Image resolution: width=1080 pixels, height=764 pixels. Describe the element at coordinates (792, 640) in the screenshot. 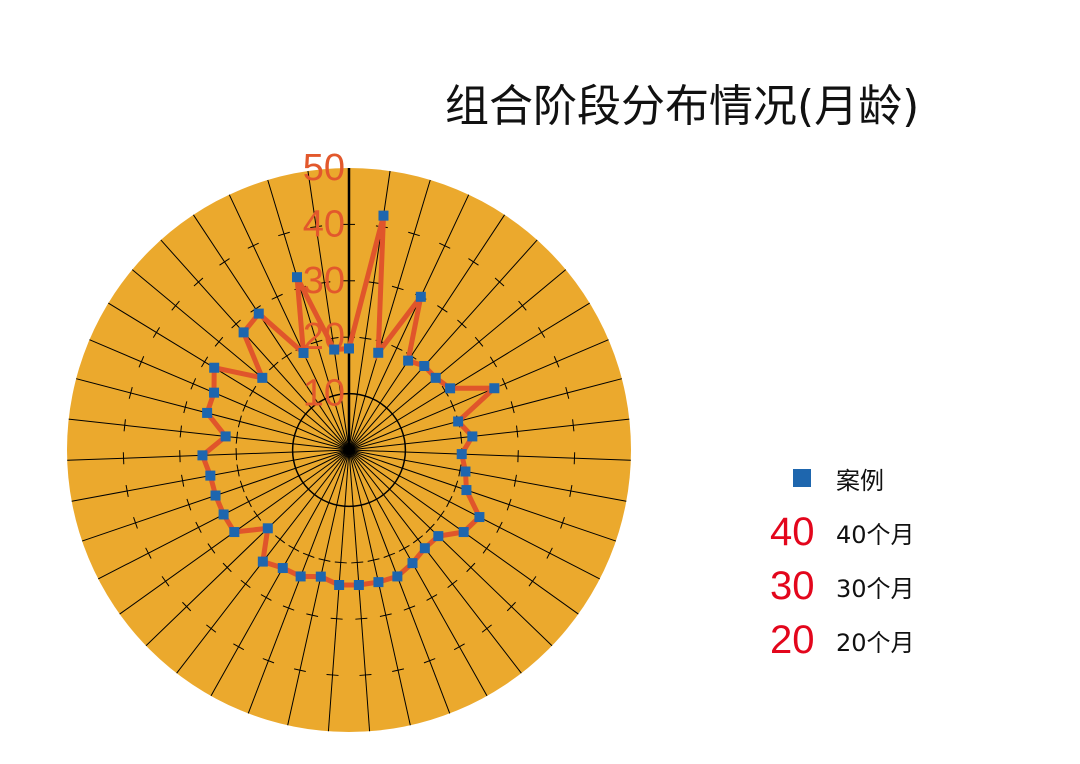

I see `legend-number-20: 20` at that location.